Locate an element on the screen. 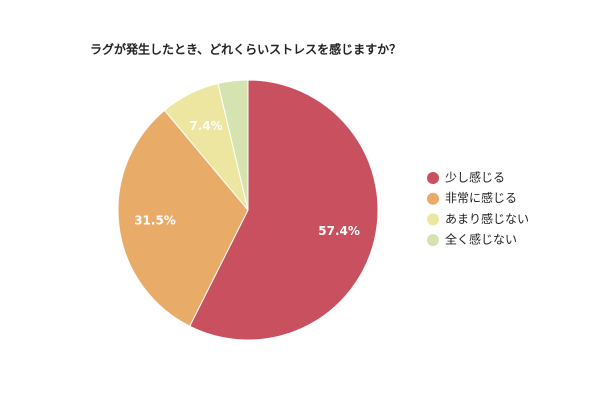 The height and width of the screenshot is (400, 600). value-label: 31.5% is located at coordinates (155, 220).